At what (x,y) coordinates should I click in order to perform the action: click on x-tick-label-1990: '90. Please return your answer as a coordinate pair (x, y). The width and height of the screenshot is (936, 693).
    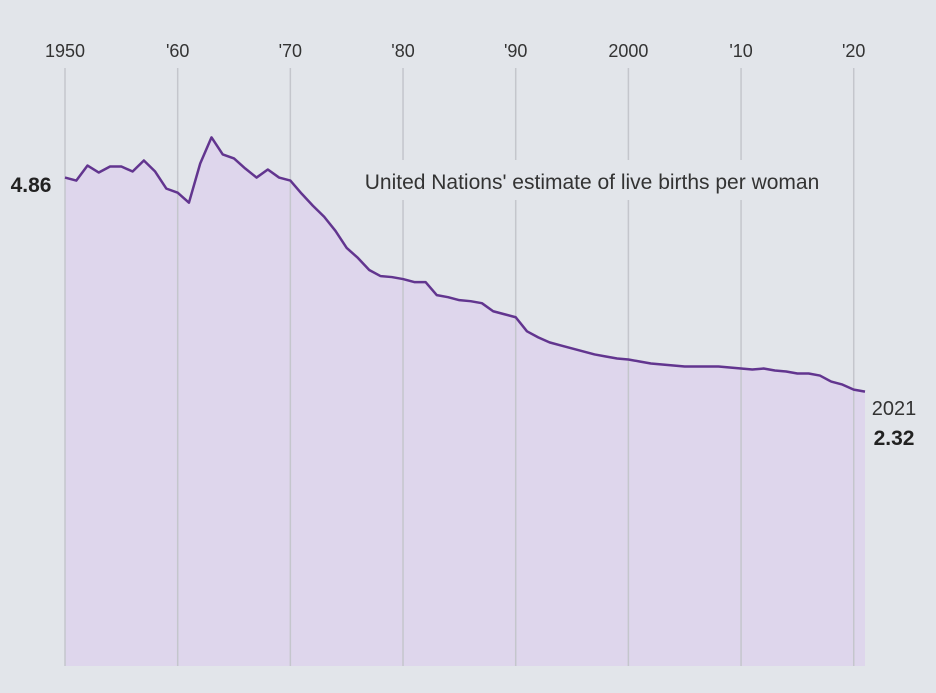
    Looking at the image, I should click on (515, 51).